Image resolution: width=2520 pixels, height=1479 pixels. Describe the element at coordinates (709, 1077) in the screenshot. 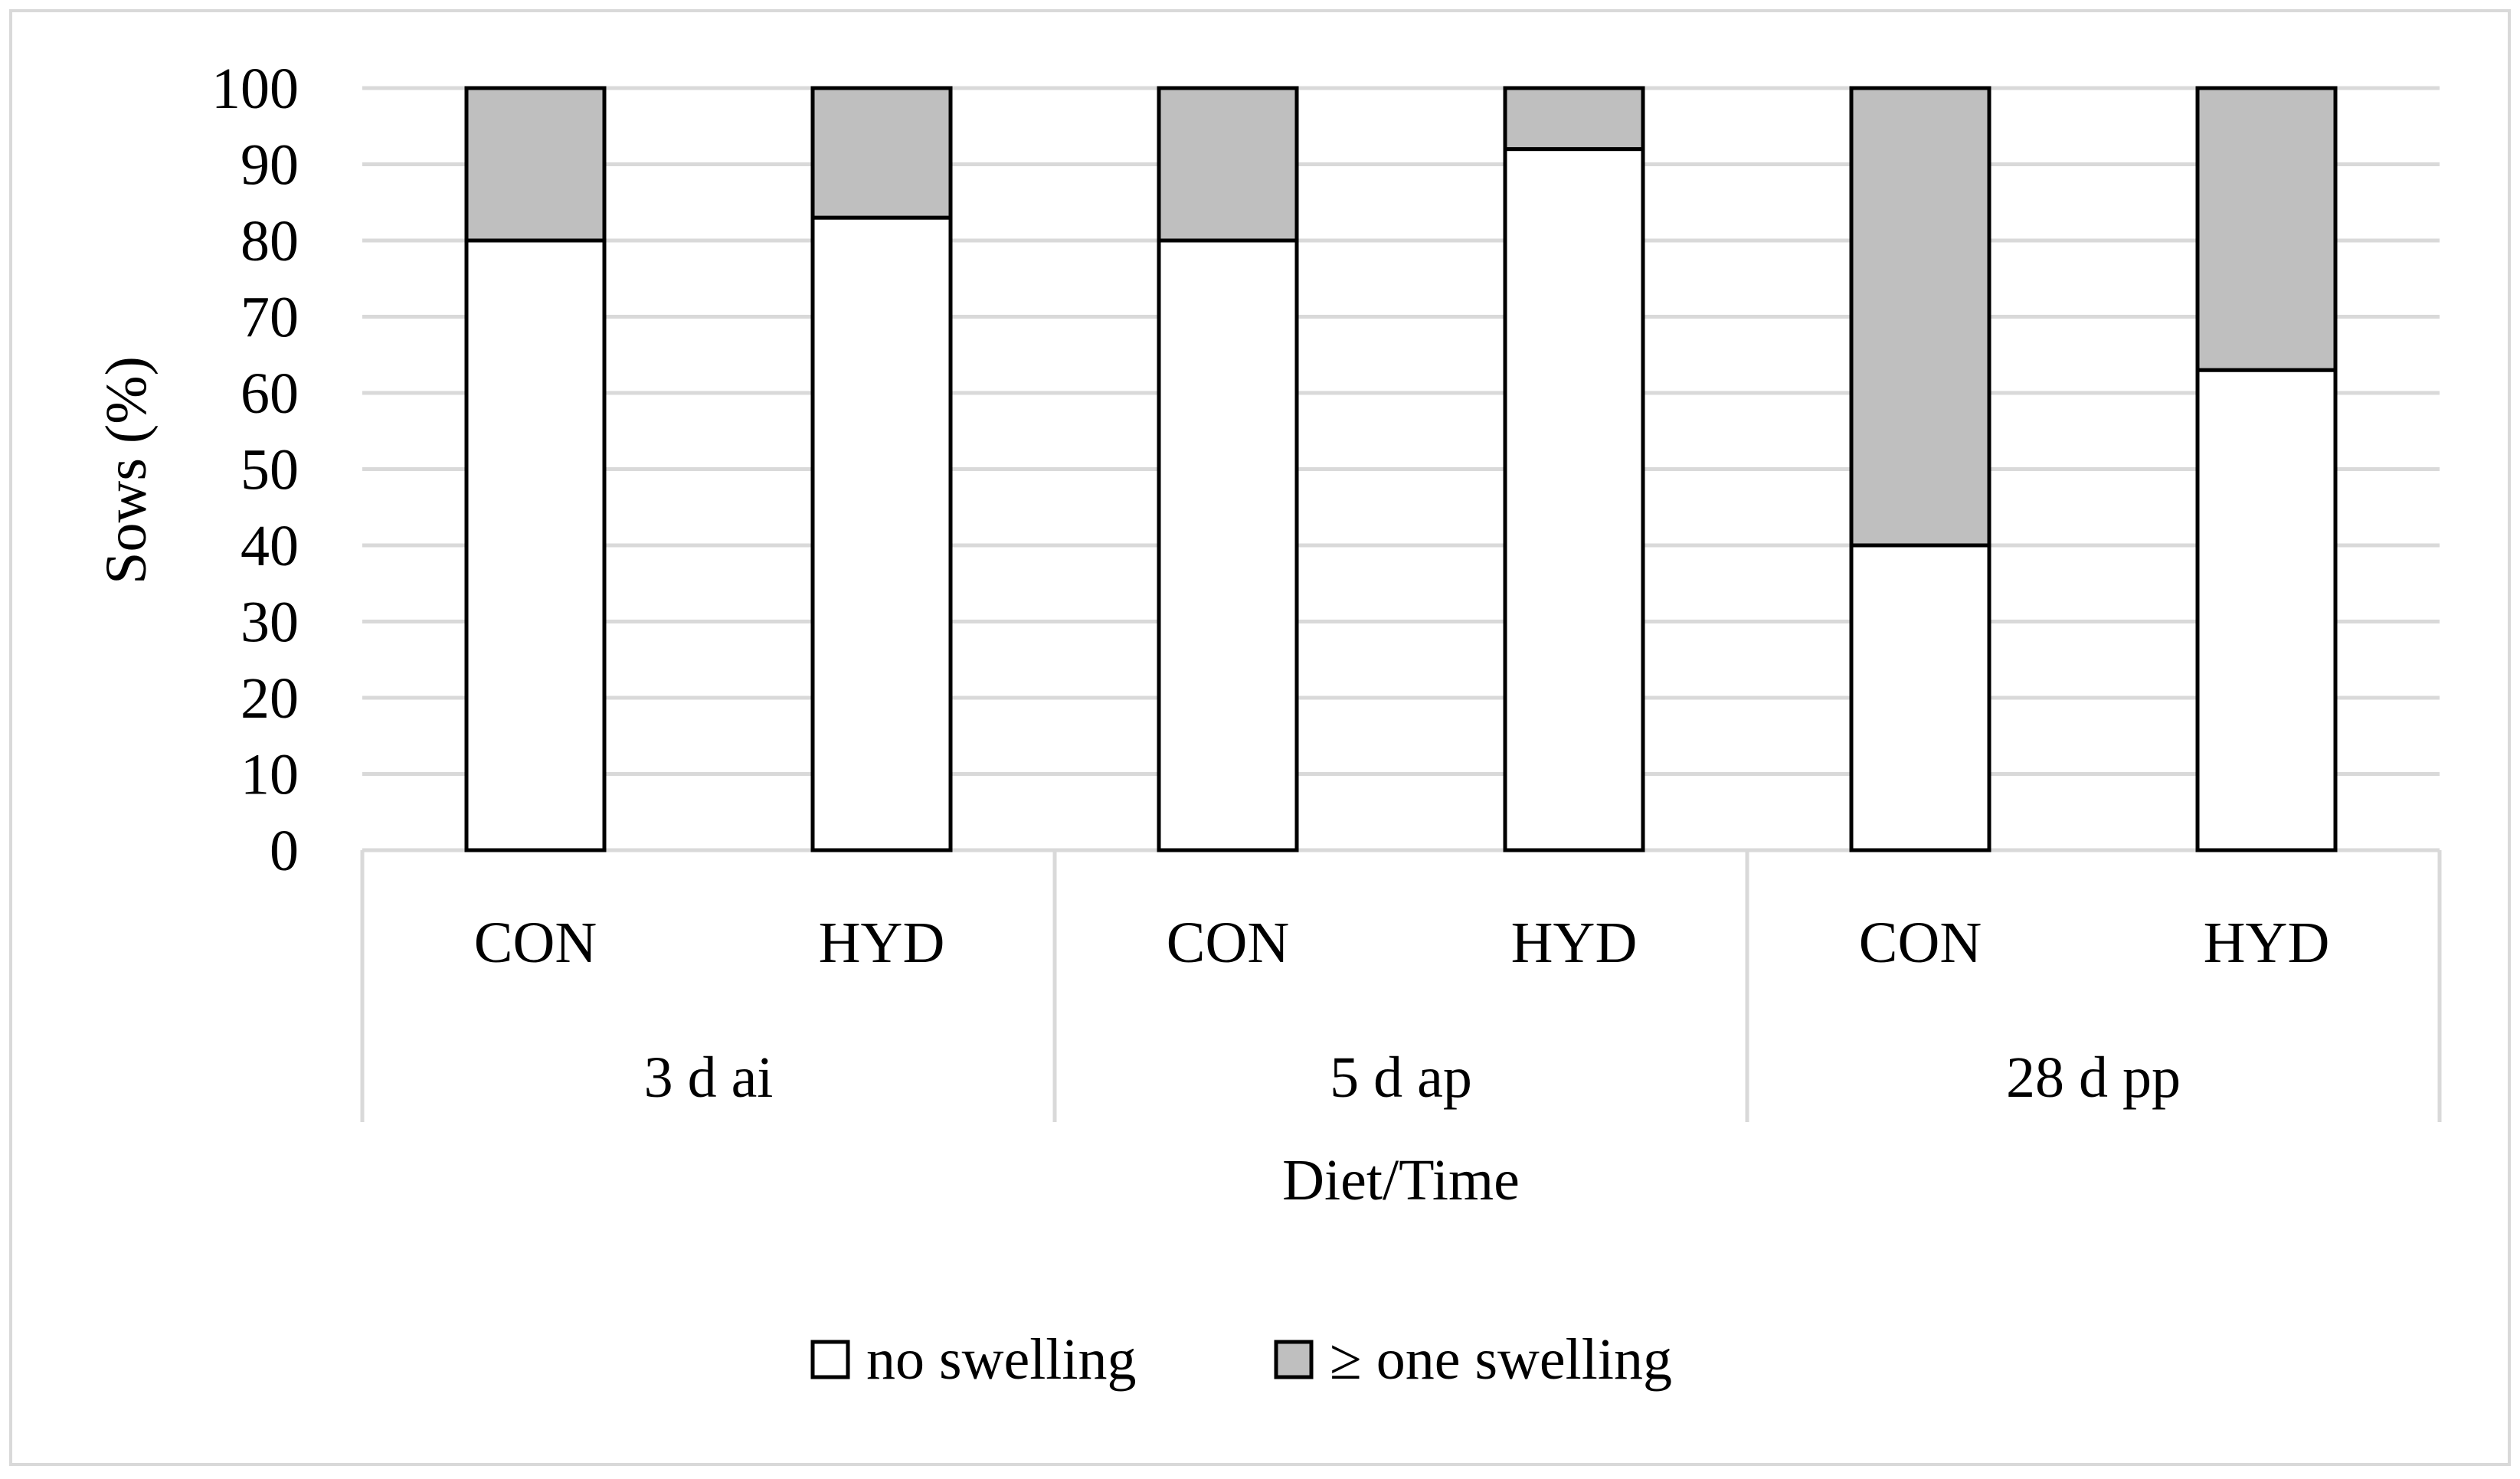

I see `x-group-label: 3 d ai` at that location.